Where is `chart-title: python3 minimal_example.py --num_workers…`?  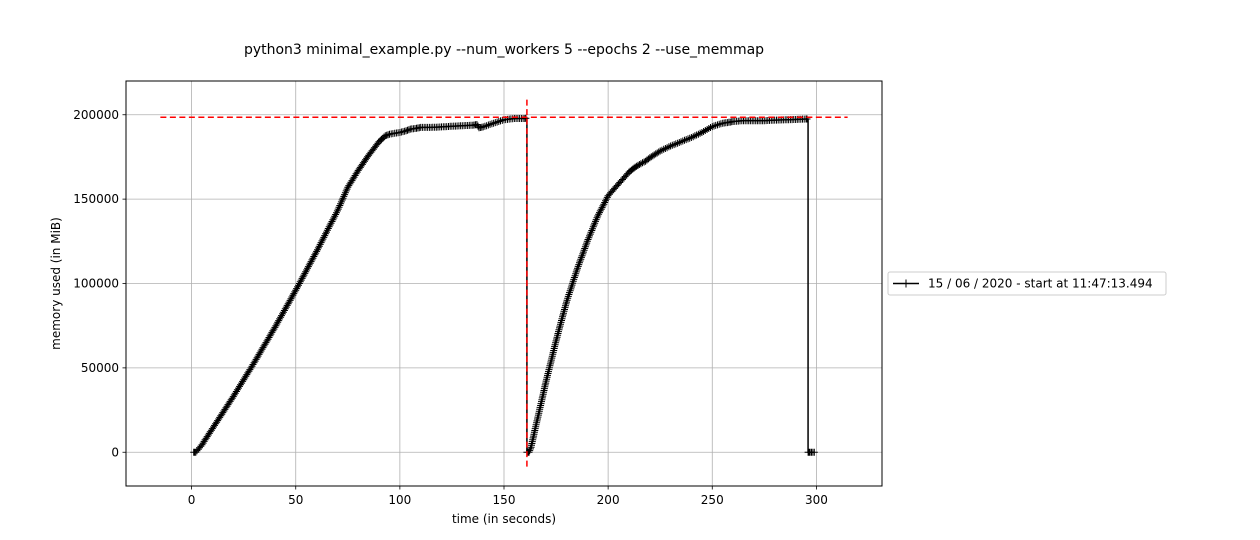
chart-title: python3 minimal_example.py --num_workers… is located at coordinates (504, 50).